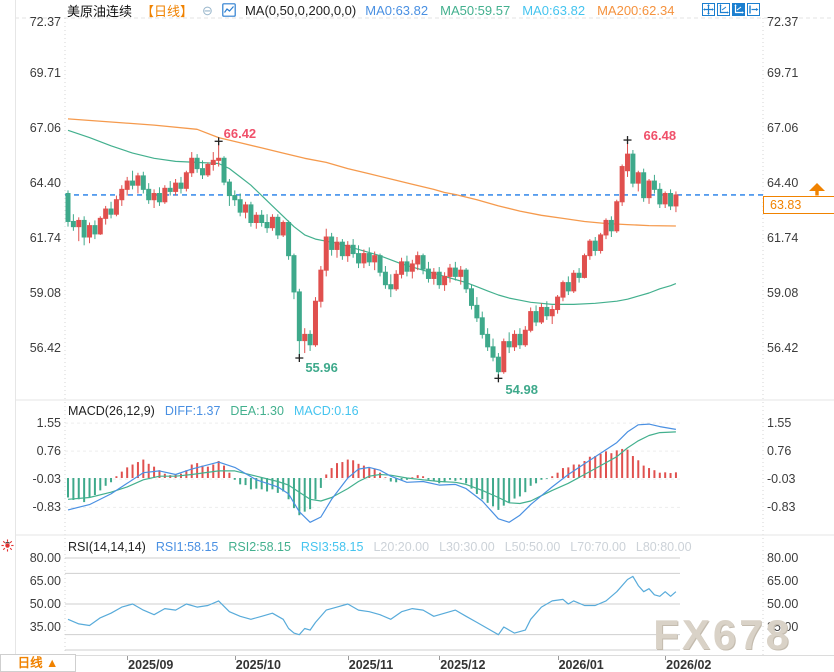 This screenshot has width=834, height=672. Describe the element at coordinates (321, 367) in the screenshot. I see `low-price-label: 55.96` at that location.